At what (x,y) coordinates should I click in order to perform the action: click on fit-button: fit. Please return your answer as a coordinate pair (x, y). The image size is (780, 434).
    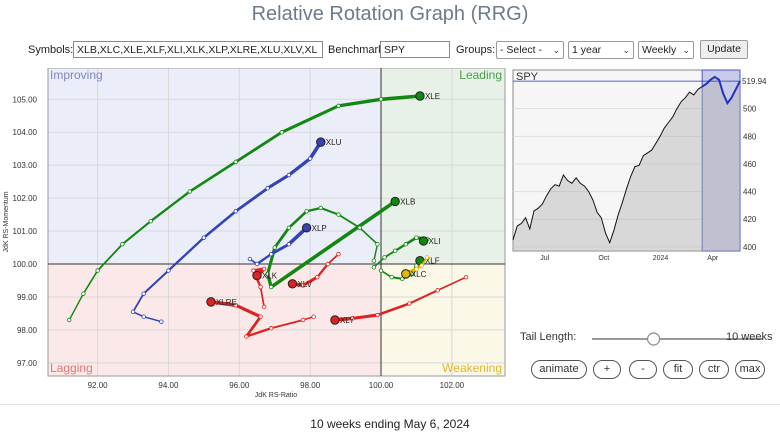
    Looking at the image, I should click on (678, 369).